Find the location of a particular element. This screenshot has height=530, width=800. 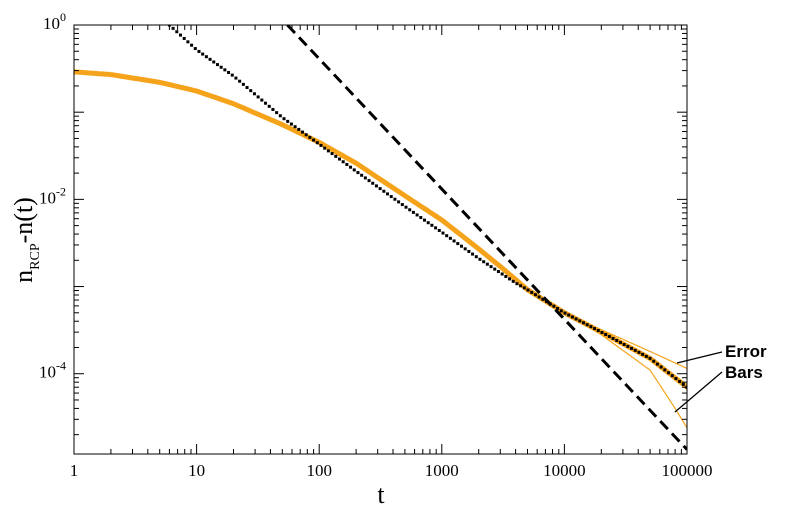

annotation-pointer-upper is located at coordinates (699, 357).